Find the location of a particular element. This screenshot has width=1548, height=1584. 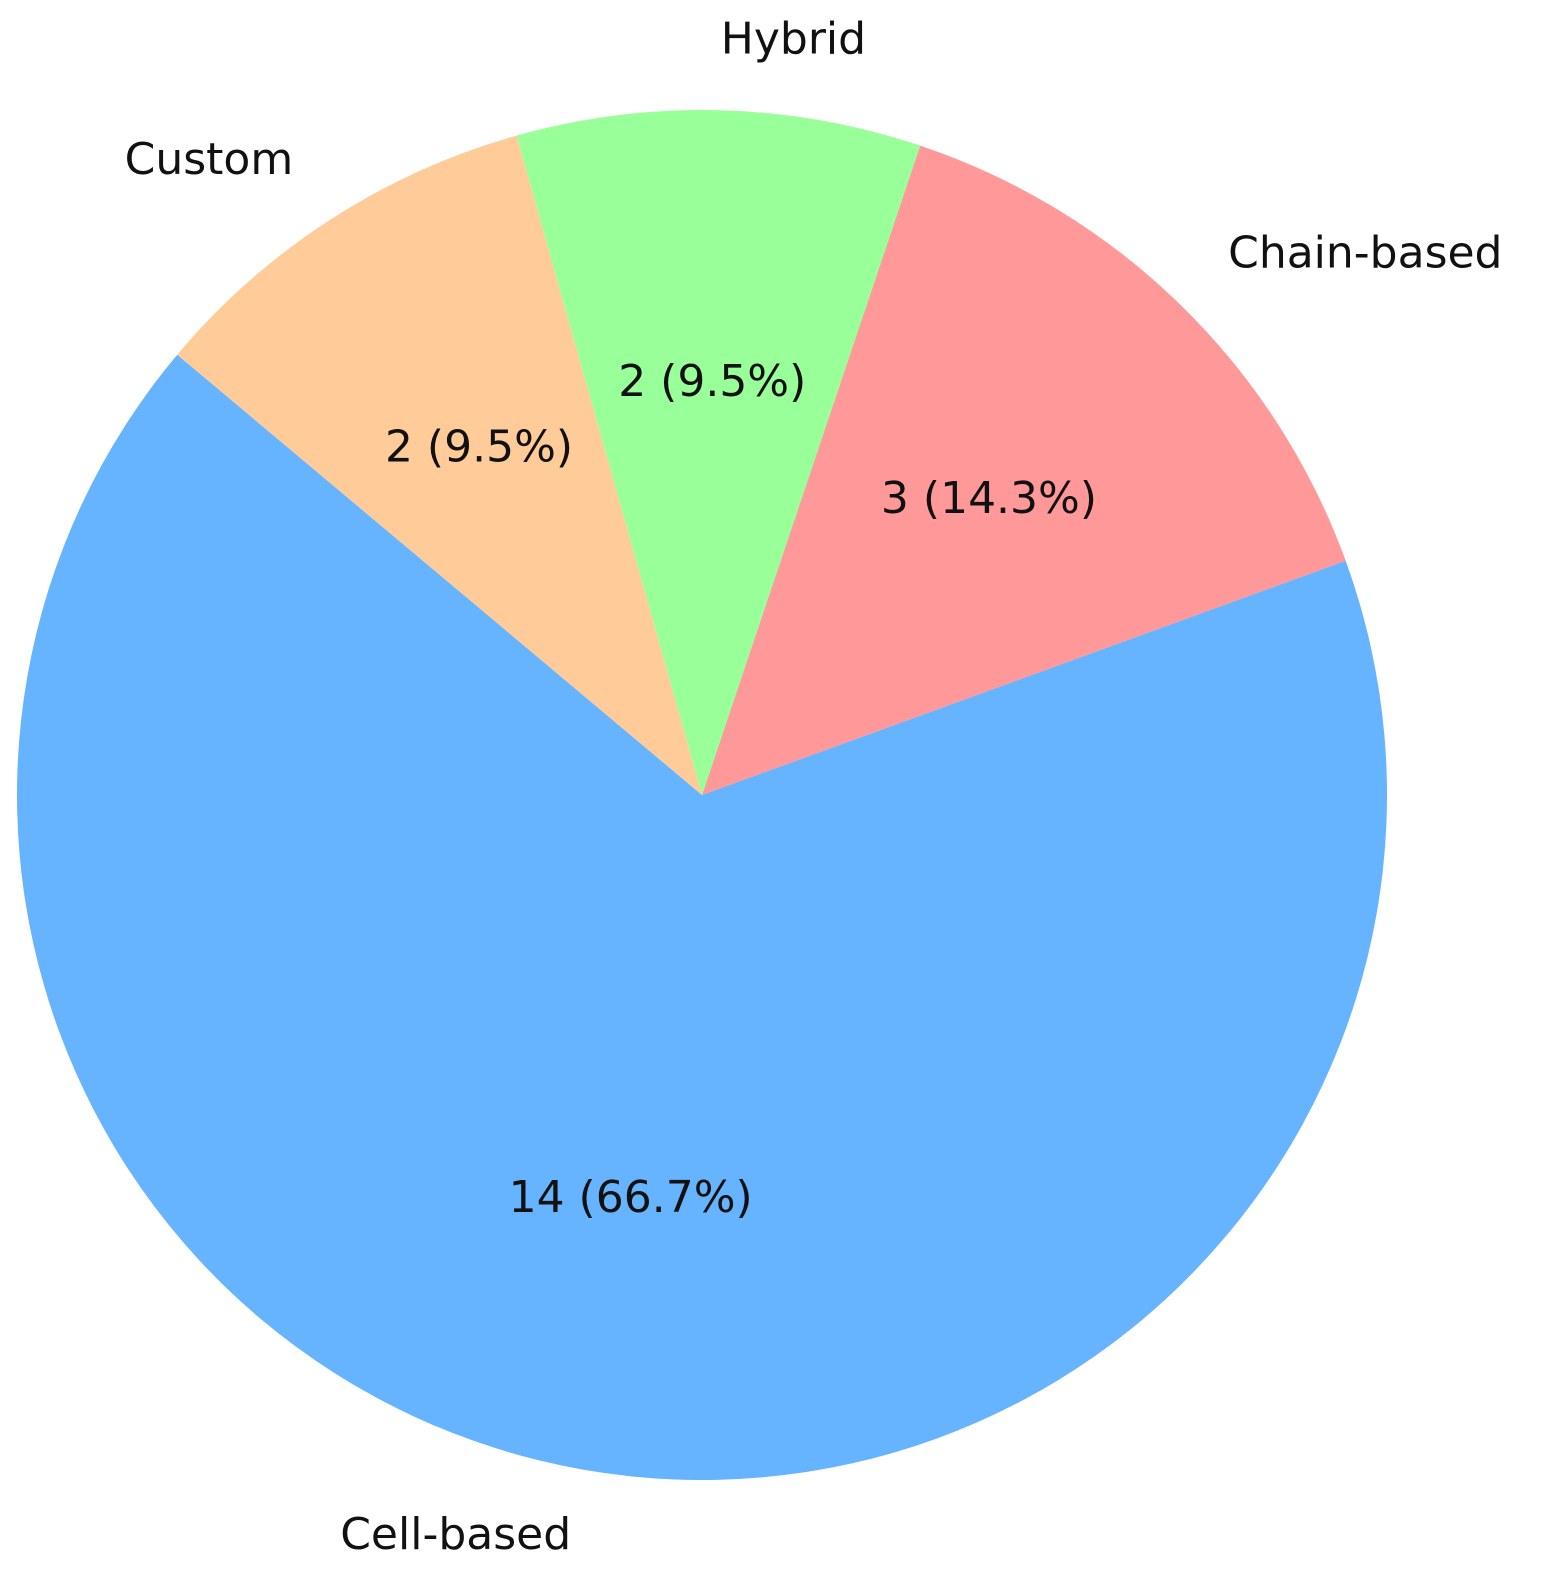

slice-label: Chain-based is located at coordinates (1365, 253).